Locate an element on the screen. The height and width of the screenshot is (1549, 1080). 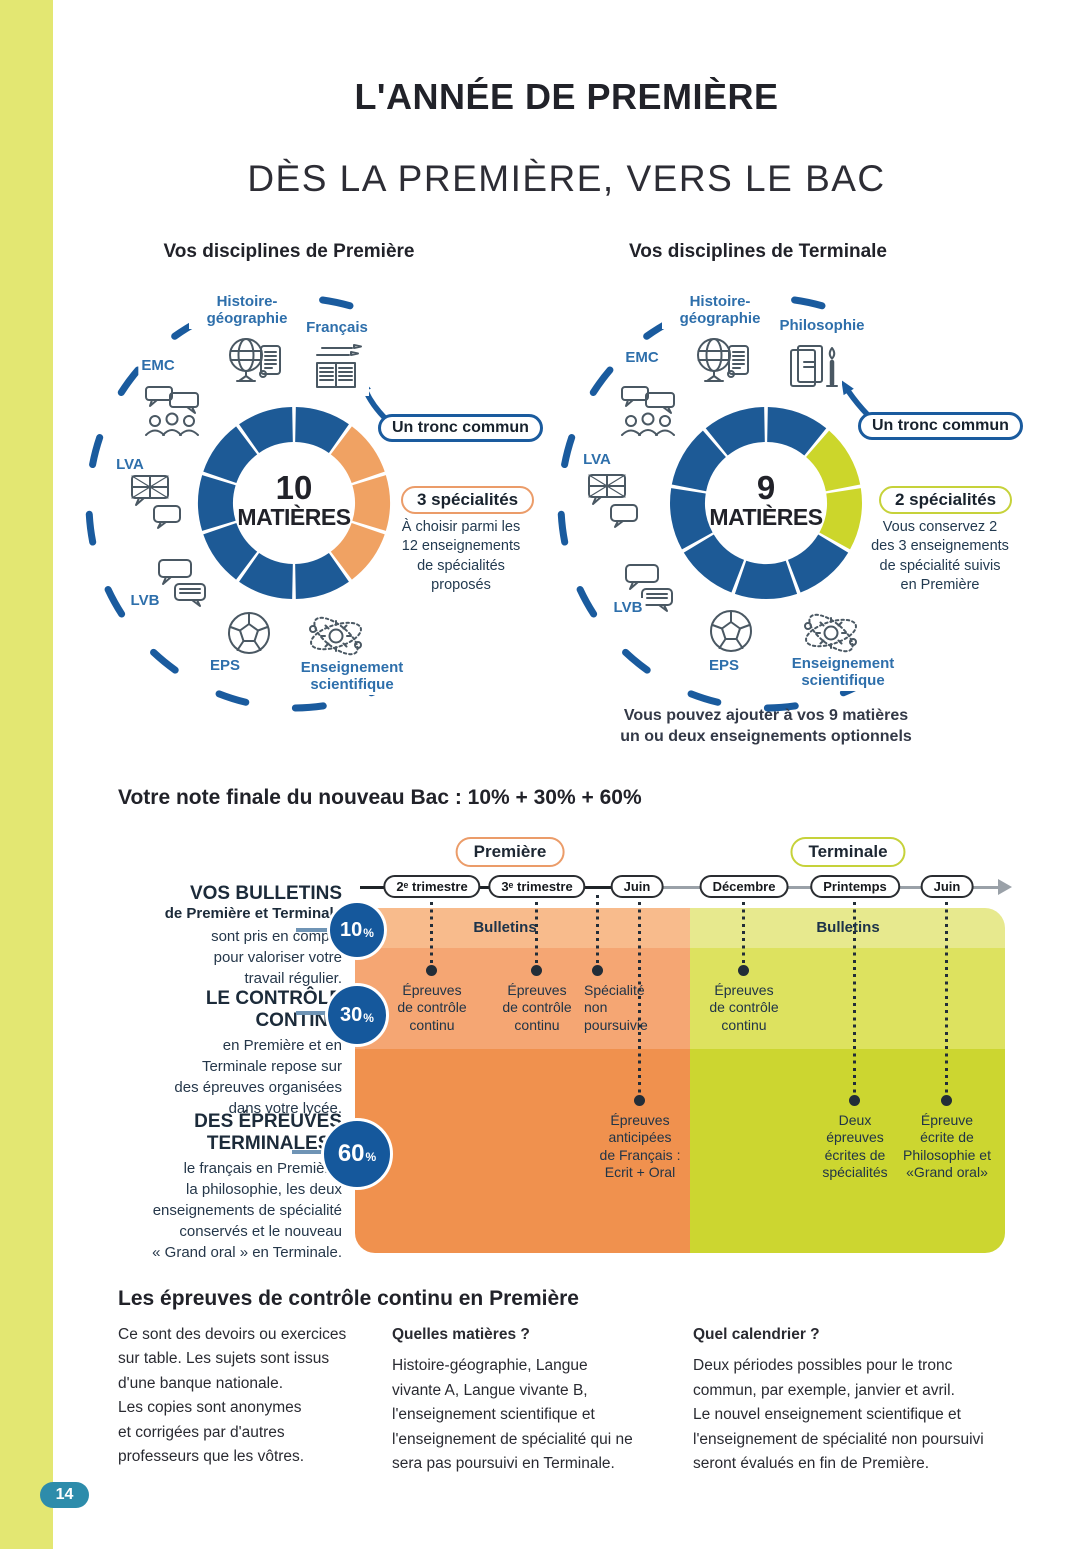
matieres-count: 9 is located at coordinates (766, 487).